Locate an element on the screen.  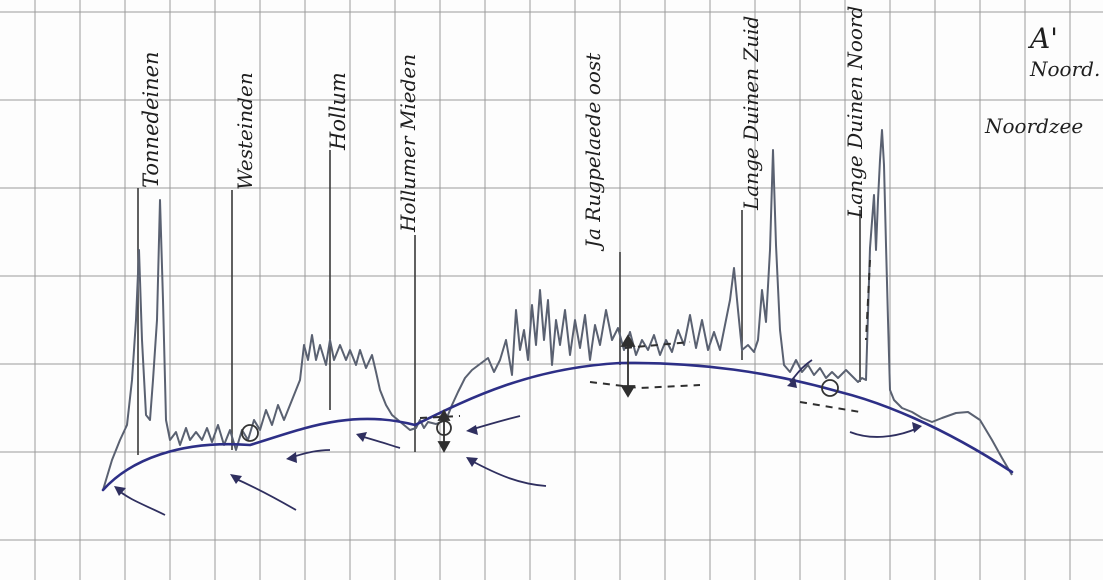
north-label: Noord. is located at coordinates (1064, 69).